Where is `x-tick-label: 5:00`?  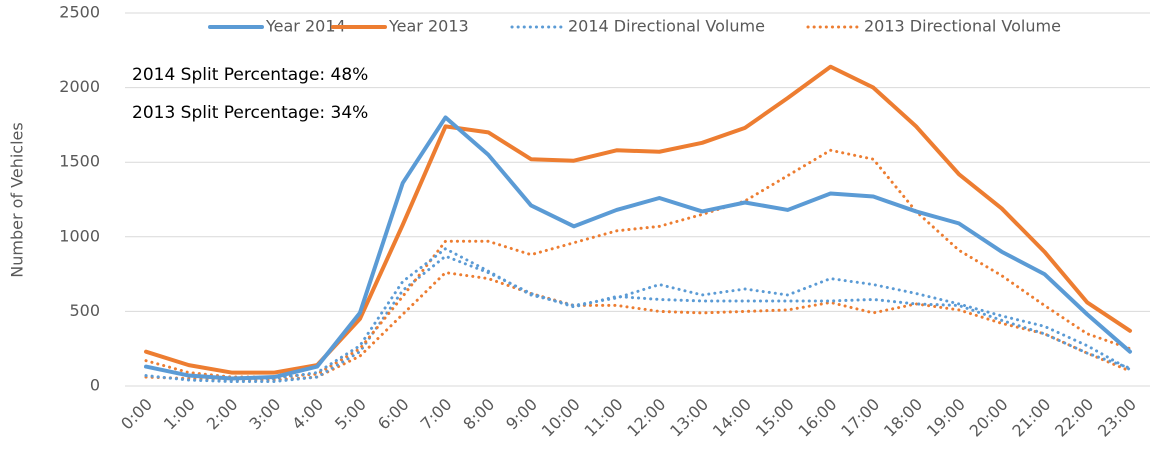 x-tick-label: 5:00 is located at coordinates (350, 414).